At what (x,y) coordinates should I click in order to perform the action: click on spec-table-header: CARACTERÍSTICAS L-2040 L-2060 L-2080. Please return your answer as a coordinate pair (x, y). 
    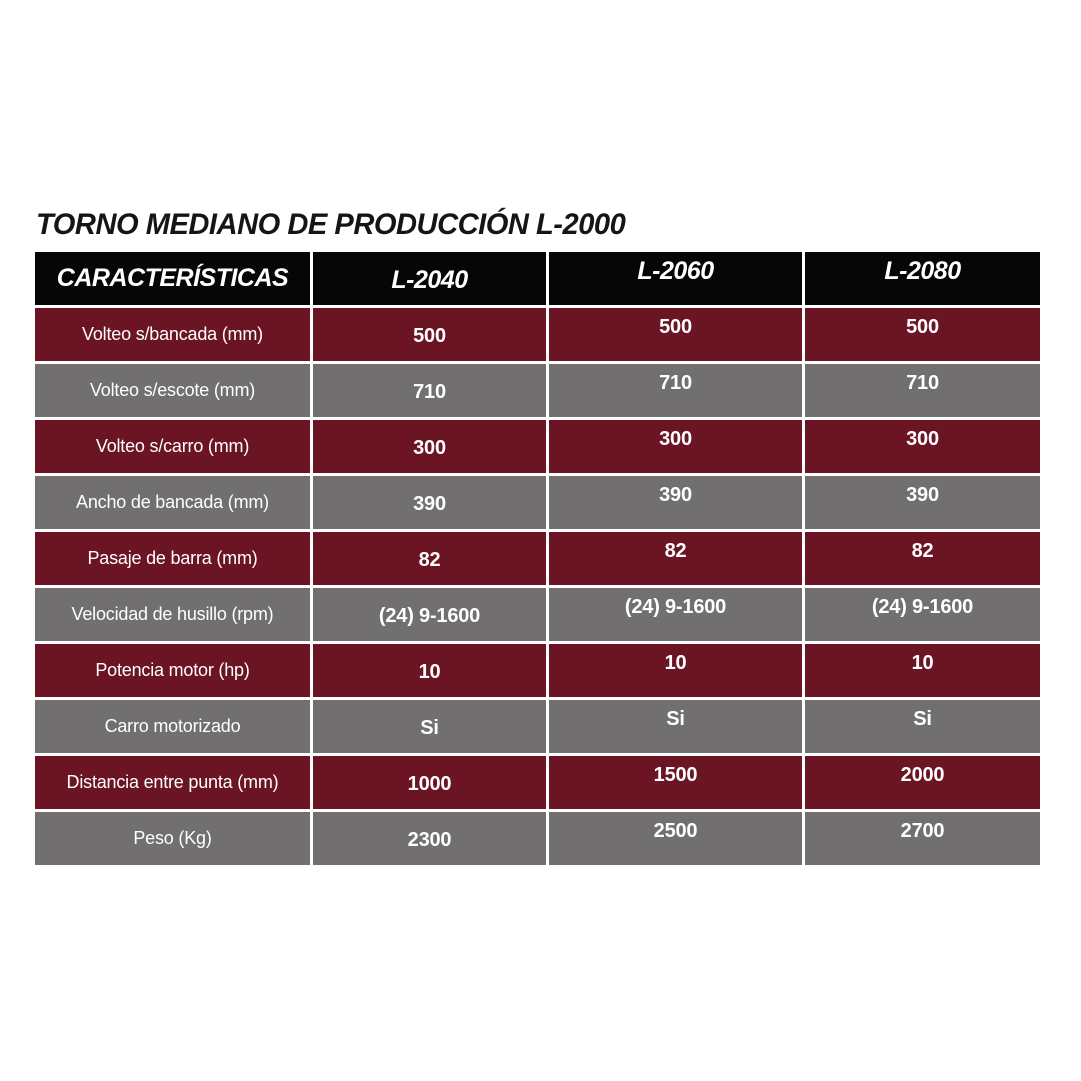
    Looking at the image, I should click on (537, 278).